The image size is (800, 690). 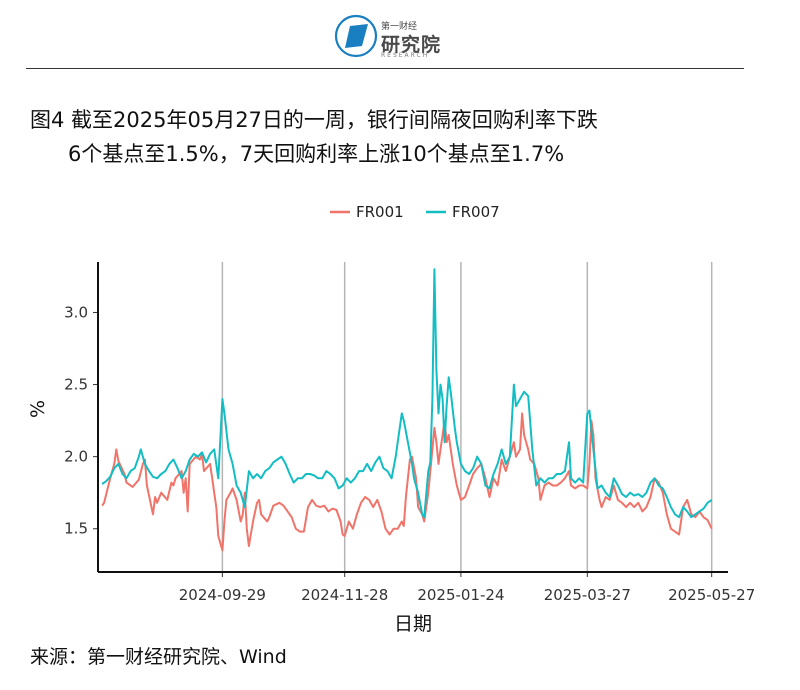 I want to click on logo-text: 研究院, so click(x=411, y=45).